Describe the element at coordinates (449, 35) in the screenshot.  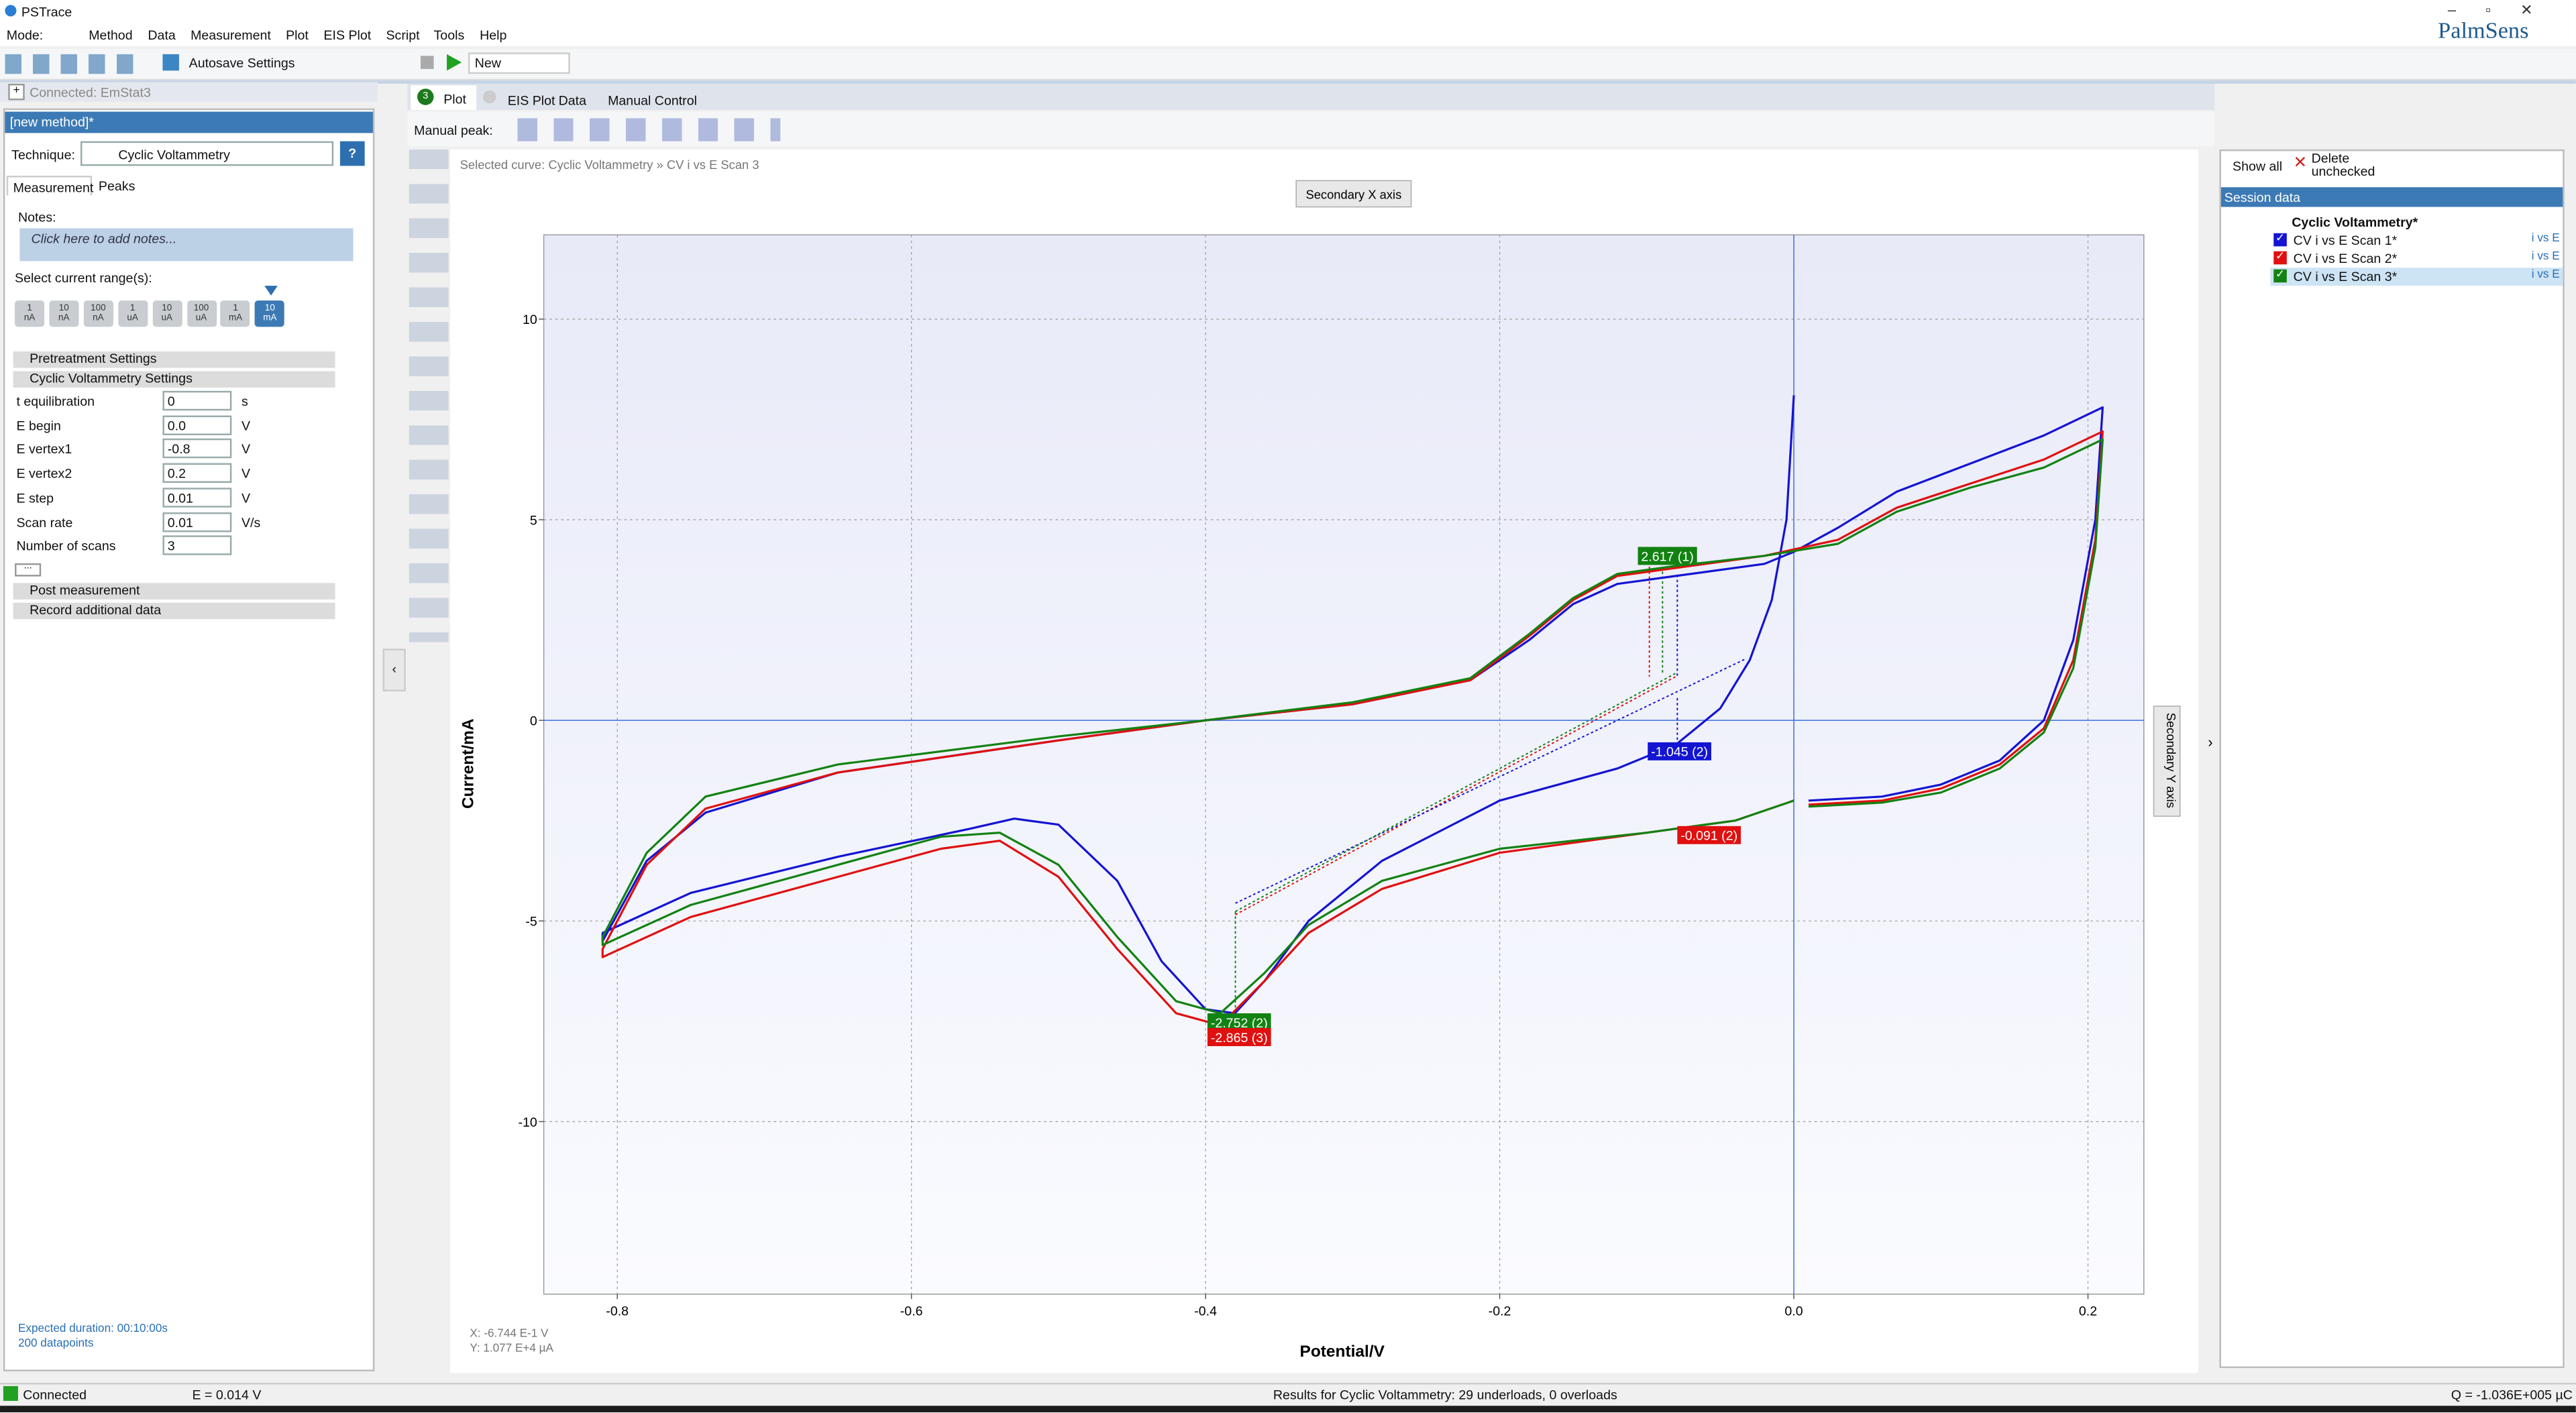
I see `menu-item: Tools` at that location.